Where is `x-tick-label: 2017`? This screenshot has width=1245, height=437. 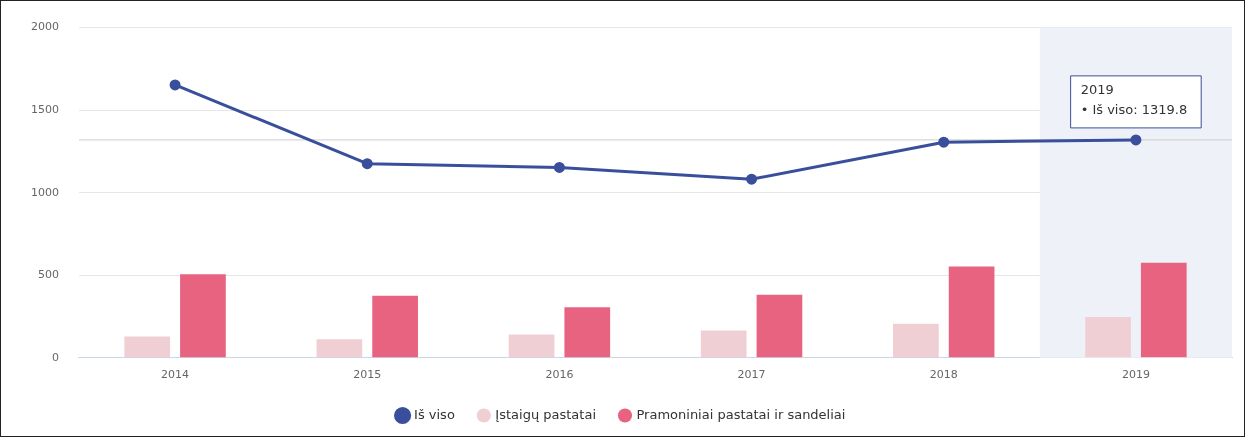
x-tick-label: 2017 is located at coordinates (751, 375).